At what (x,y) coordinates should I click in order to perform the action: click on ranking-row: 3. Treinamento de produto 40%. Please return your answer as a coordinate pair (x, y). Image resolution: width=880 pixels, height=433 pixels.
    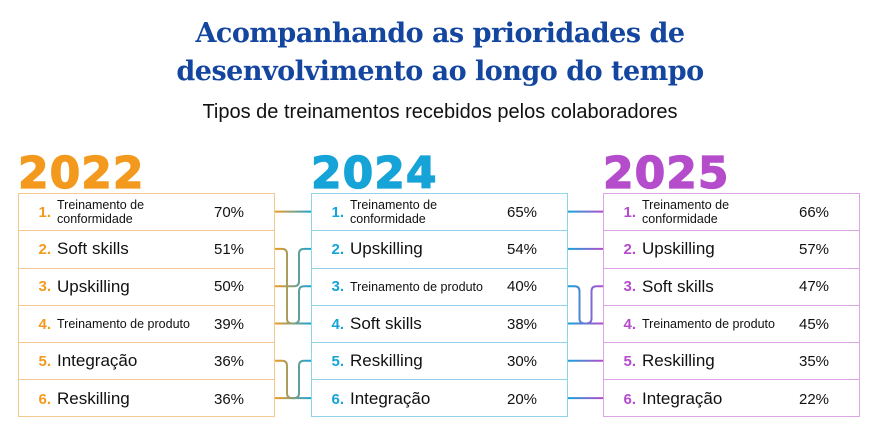
    Looking at the image, I should click on (439, 287).